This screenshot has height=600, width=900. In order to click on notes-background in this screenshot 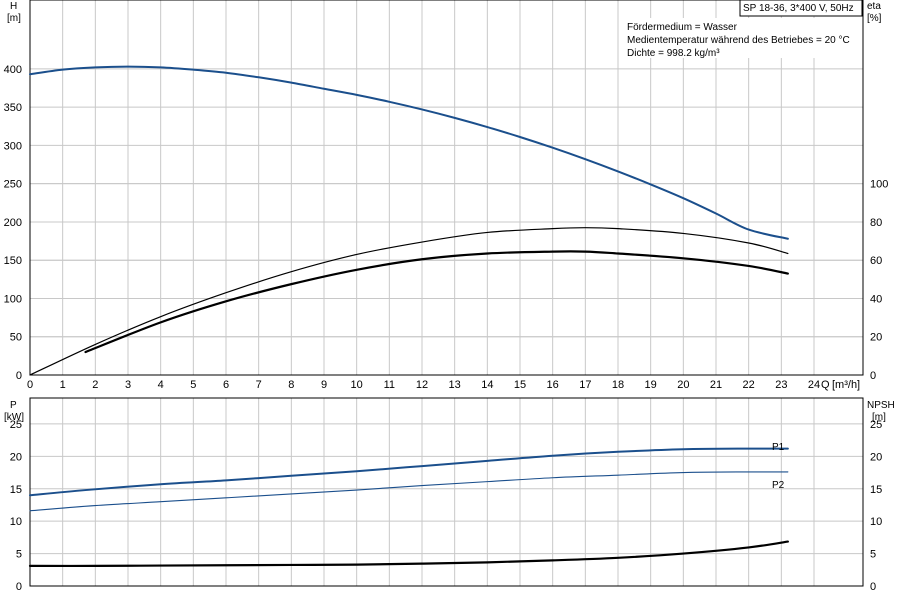, I will do `click(742, 38)`.